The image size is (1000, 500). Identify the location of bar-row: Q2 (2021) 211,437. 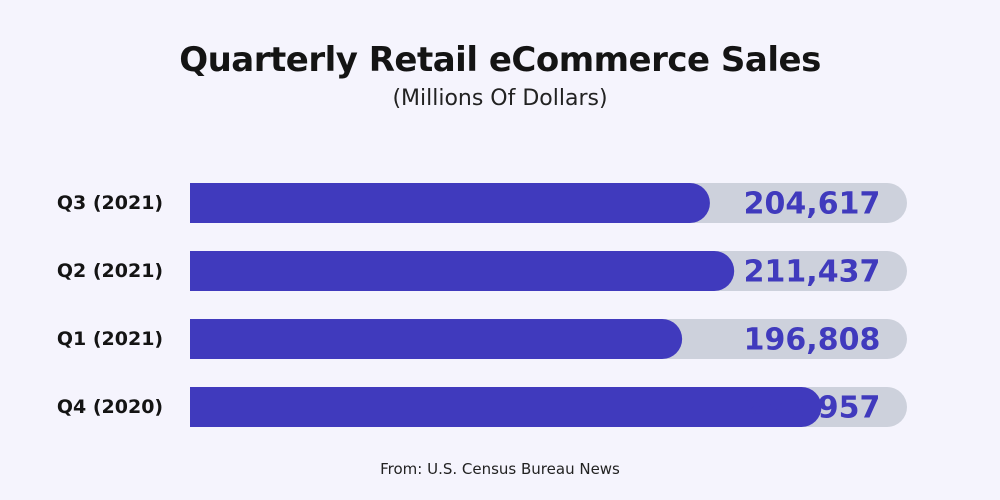
(482, 271).